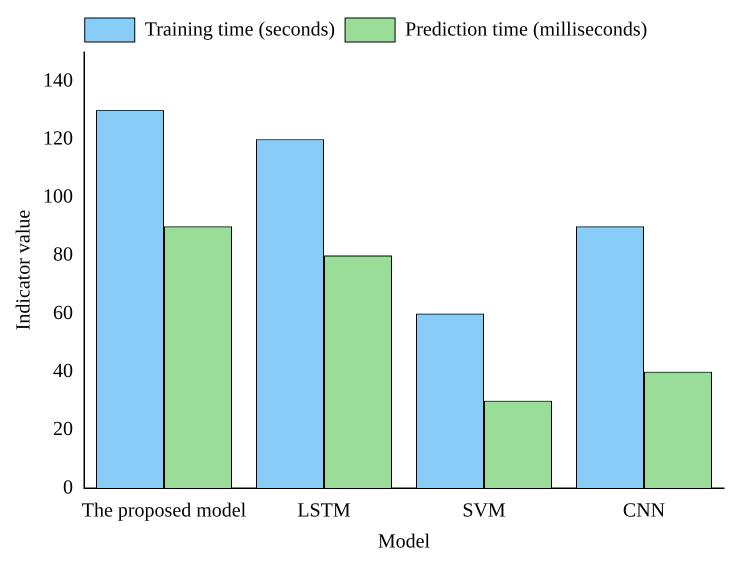  What do you see at coordinates (63, 429) in the screenshot?
I see `y-tick-label: 20` at bounding box center [63, 429].